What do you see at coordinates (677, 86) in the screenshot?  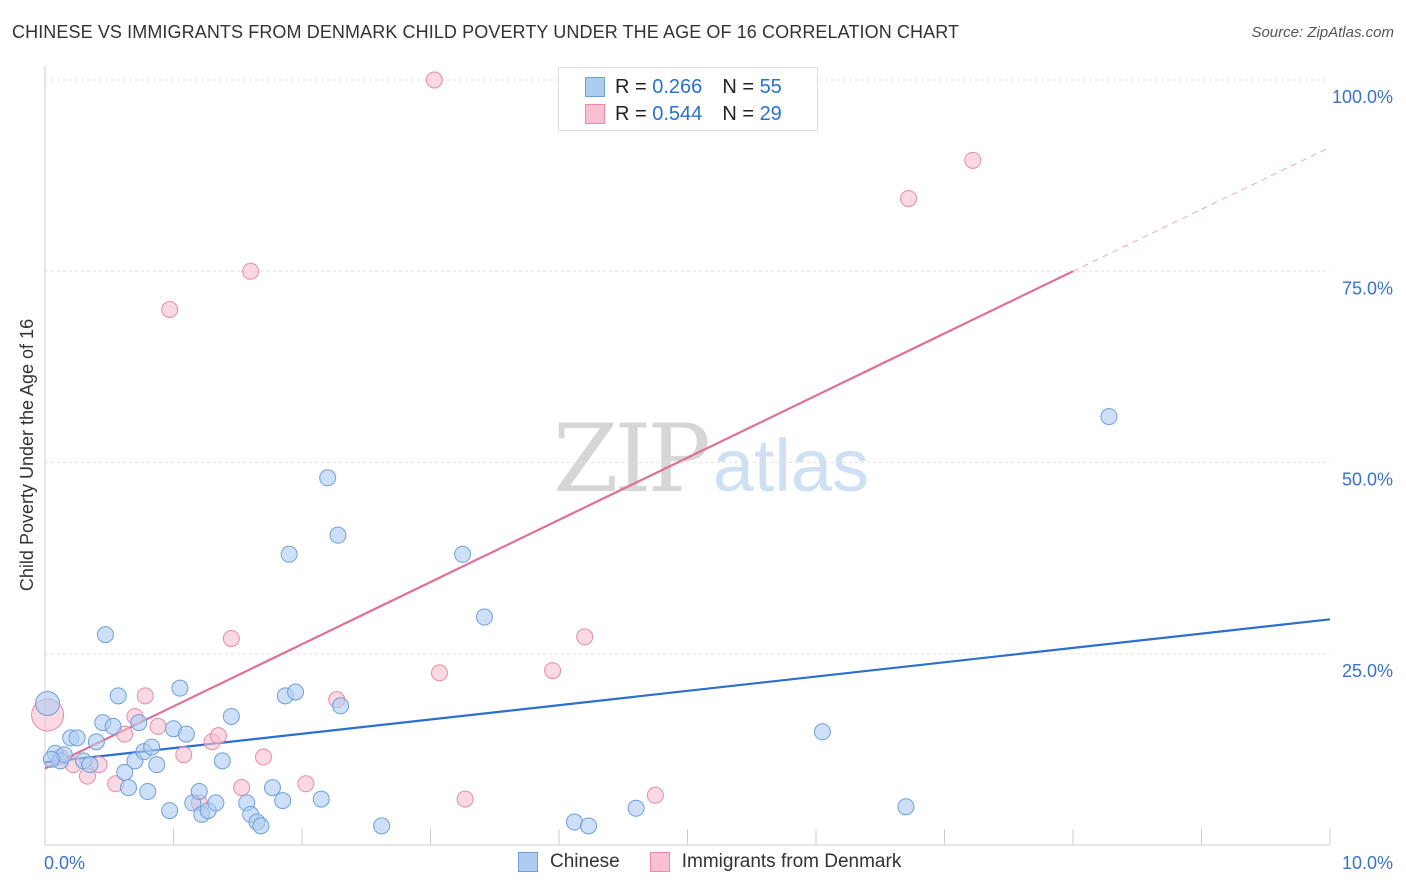 I see `legend-r-value: 0.266` at bounding box center [677, 86].